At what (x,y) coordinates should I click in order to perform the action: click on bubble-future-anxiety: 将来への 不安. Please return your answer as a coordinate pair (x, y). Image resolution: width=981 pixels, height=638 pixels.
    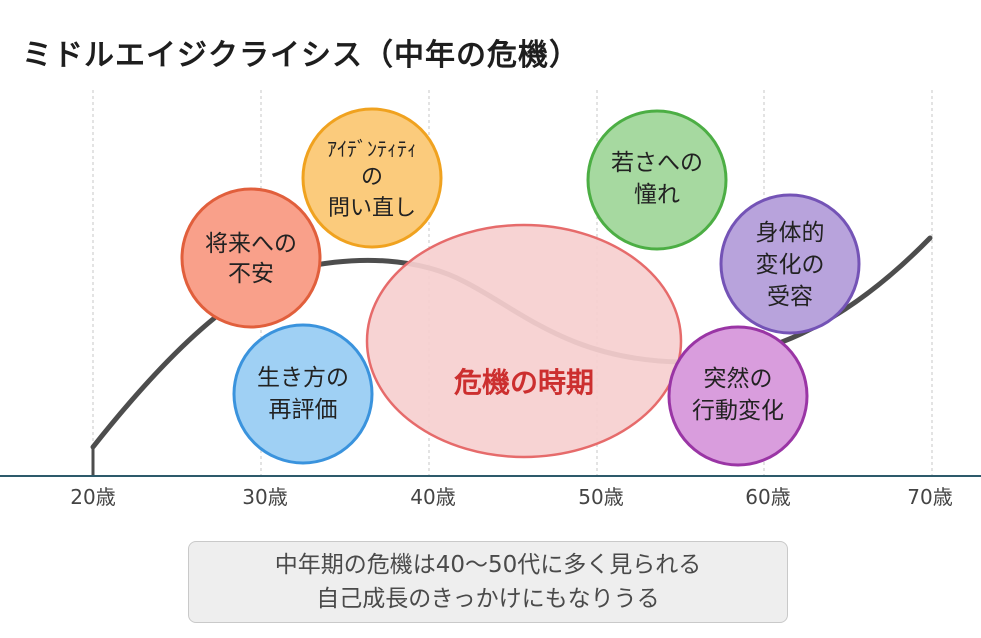
    Looking at the image, I should click on (251, 258).